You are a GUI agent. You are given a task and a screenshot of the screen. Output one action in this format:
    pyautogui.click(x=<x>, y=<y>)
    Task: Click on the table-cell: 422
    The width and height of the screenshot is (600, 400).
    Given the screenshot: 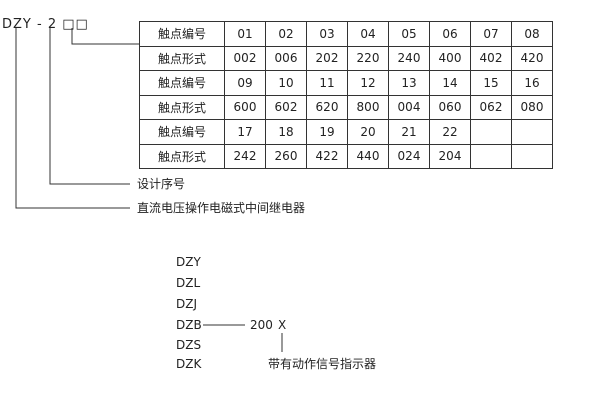 What is the action you would take?
    pyautogui.click(x=327, y=156)
    